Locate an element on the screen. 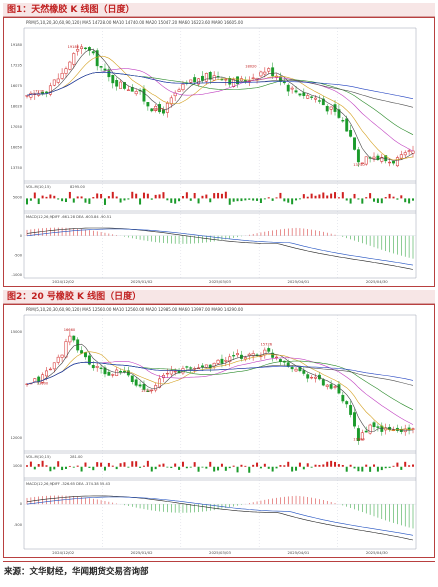  macd-dea-line is located at coordinates (220, 247).